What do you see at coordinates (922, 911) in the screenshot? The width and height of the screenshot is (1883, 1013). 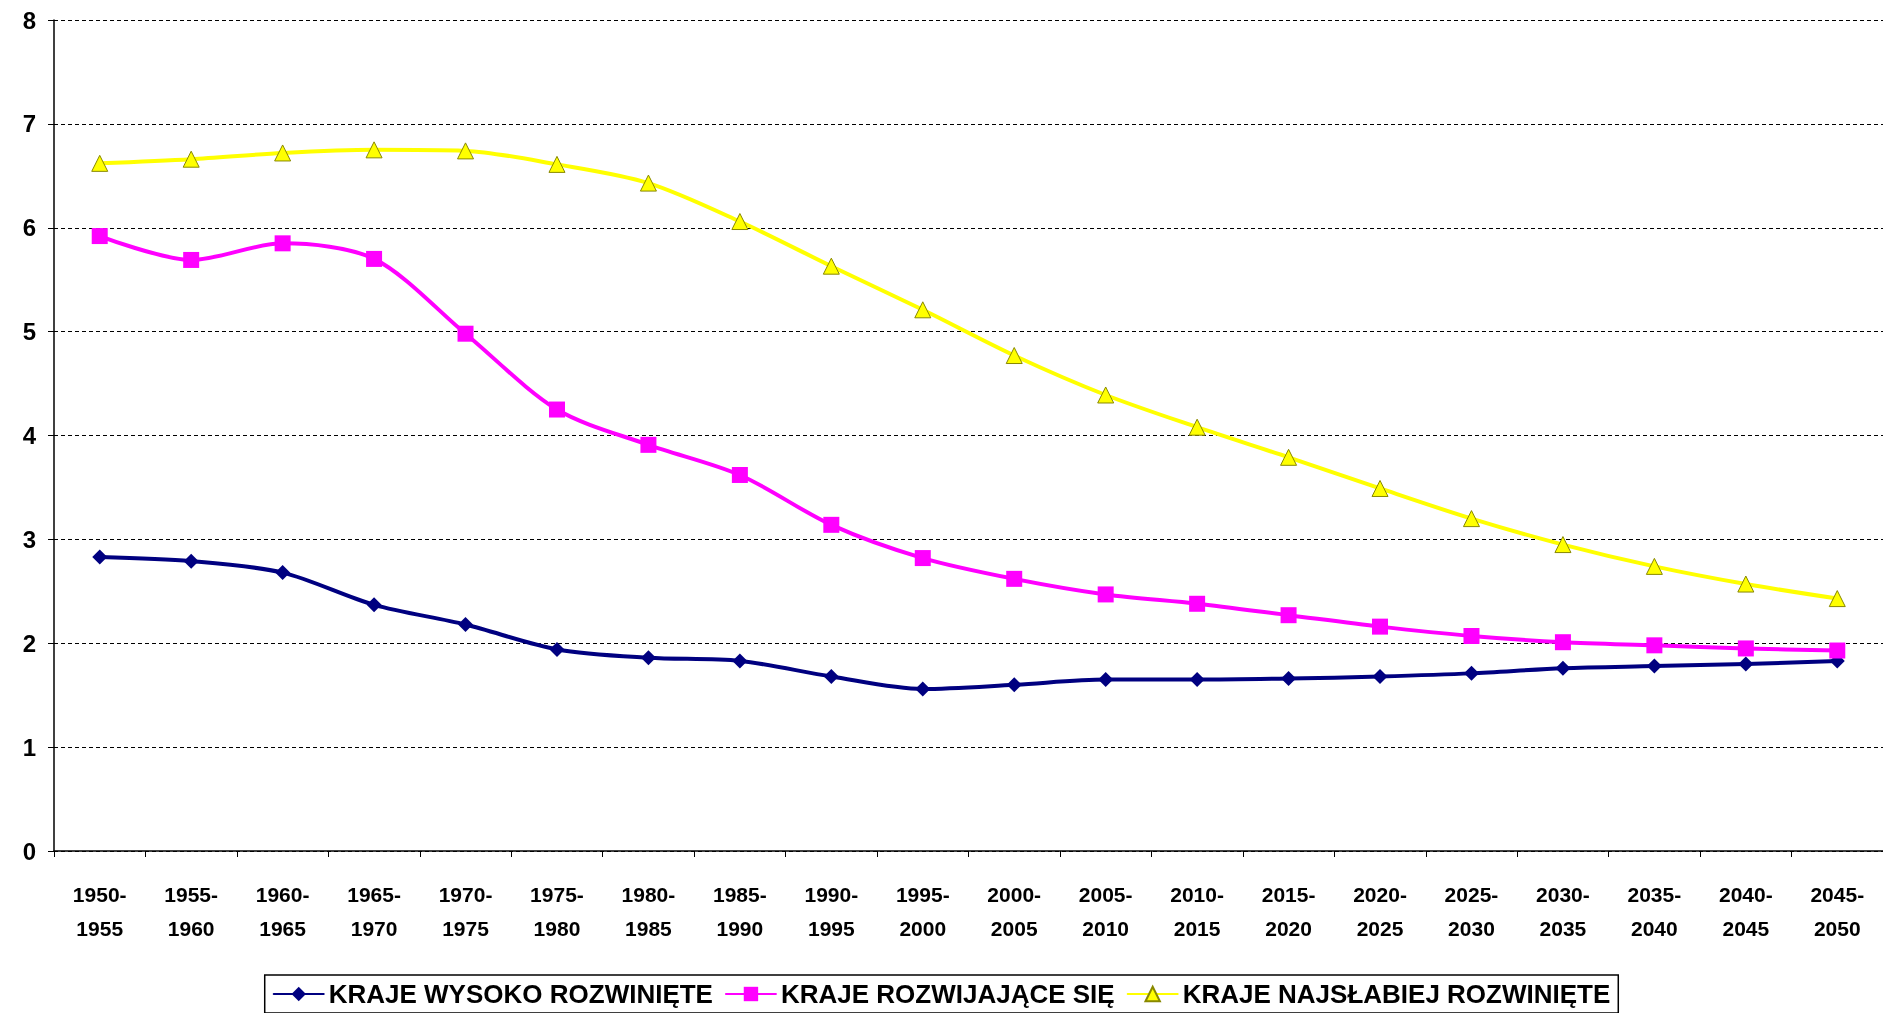 I see `x-tick-label: 1995-2000` at bounding box center [922, 911].